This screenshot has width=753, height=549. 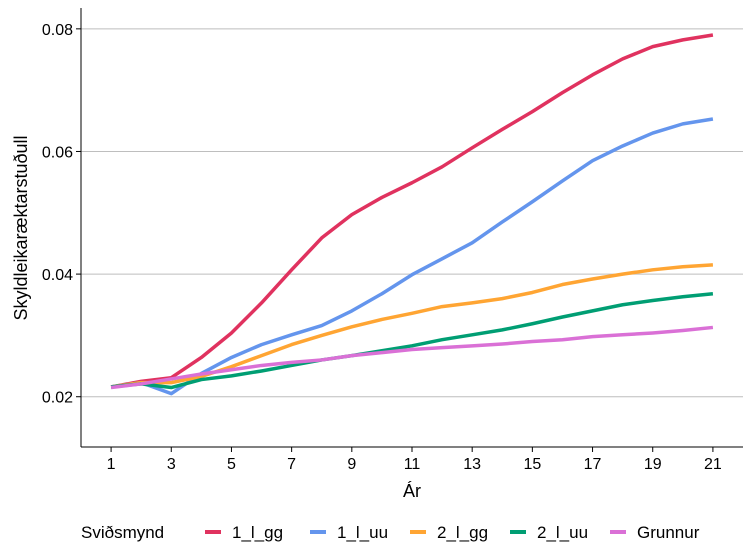 I want to click on x-tick-label: 21, so click(x=713, y=464).